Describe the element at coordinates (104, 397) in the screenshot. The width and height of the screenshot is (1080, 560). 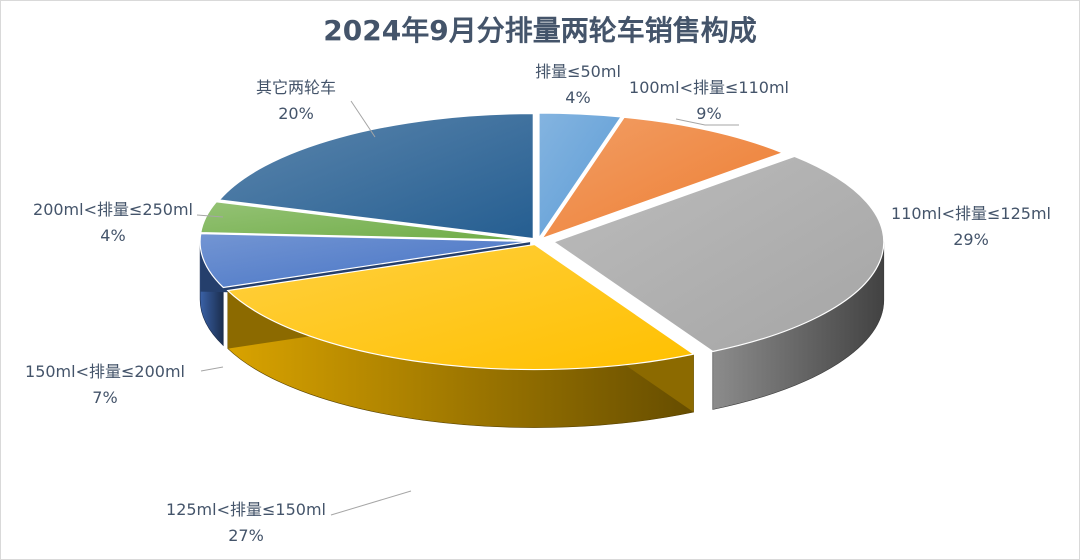
I see `slice-value-4: 7%` at that location.